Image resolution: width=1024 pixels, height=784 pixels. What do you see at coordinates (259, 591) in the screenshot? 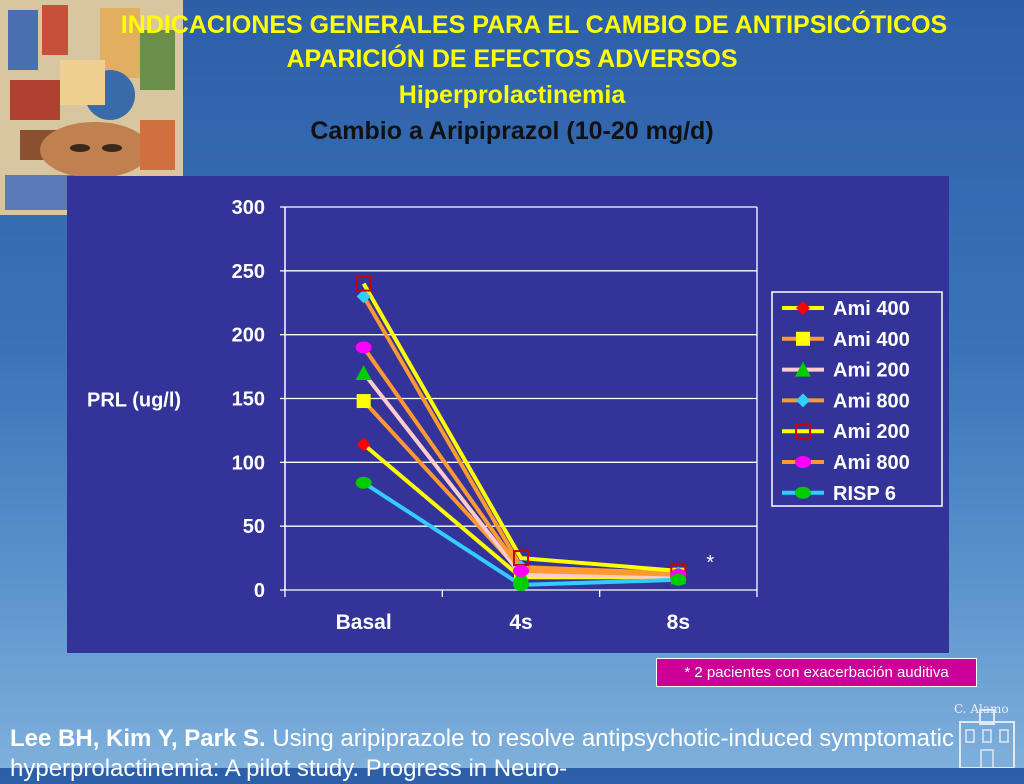
I see `y-tick-label: 0` at bounding box center [259, 591].